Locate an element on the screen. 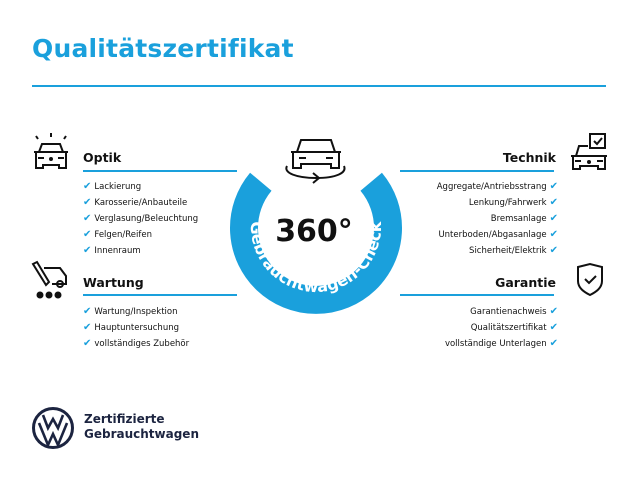  list-item: Bremsanlage ✔ is located at coordinates (497, 219).